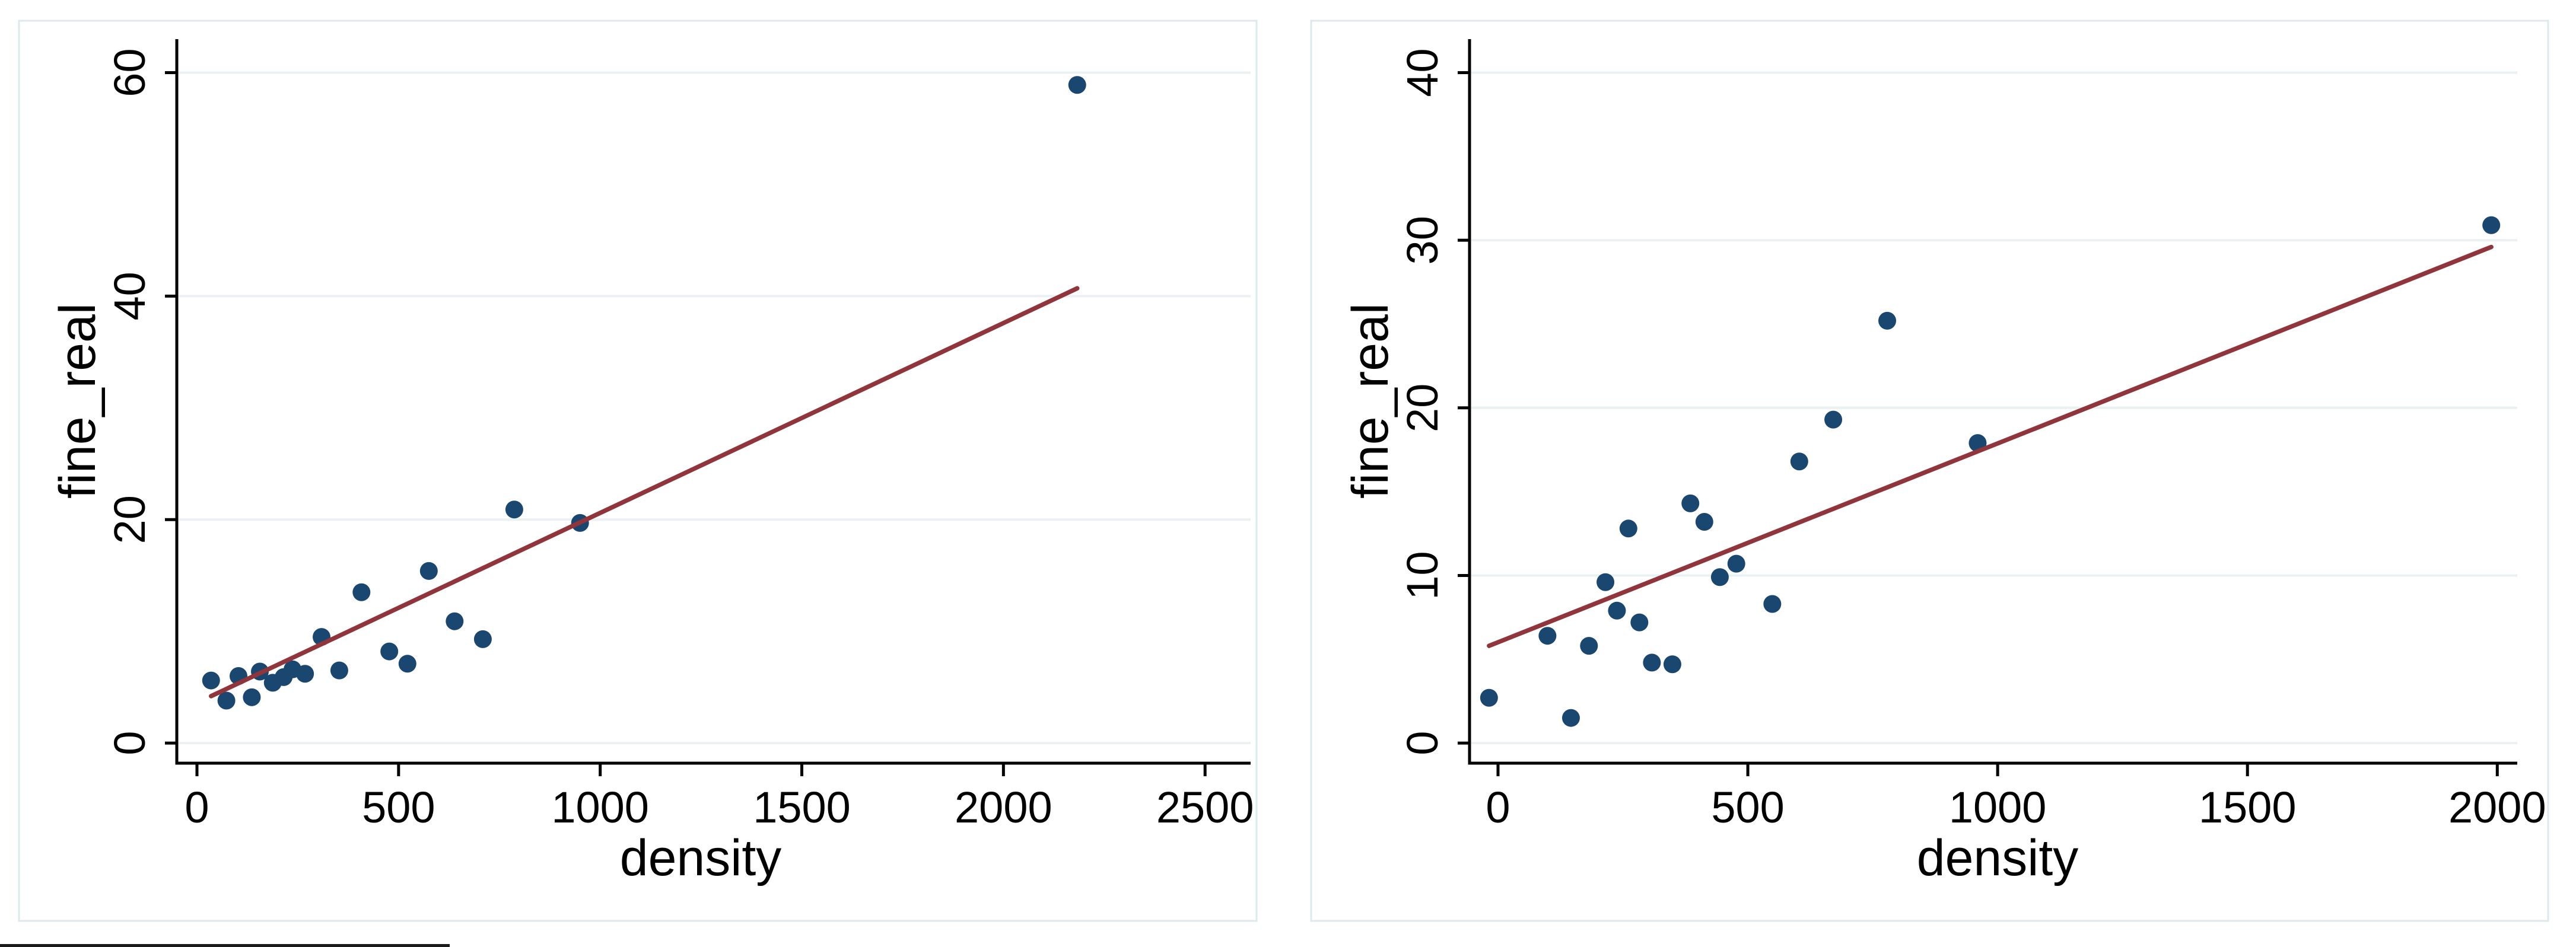  I want to click on y-tick-label: 30, so click(1422, 240).